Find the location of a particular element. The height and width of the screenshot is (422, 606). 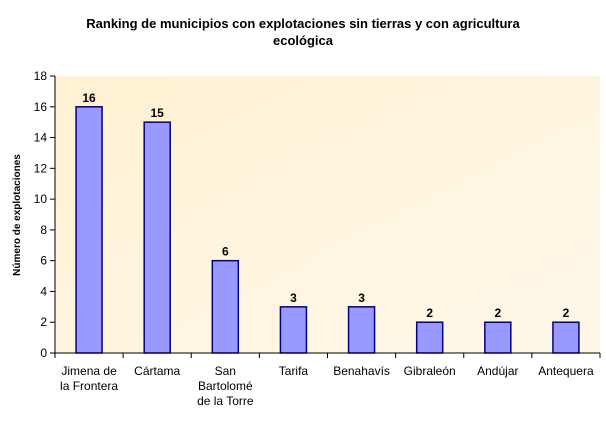

x-tick-label-line: Gibraleón is located at coordinates (430, 371).